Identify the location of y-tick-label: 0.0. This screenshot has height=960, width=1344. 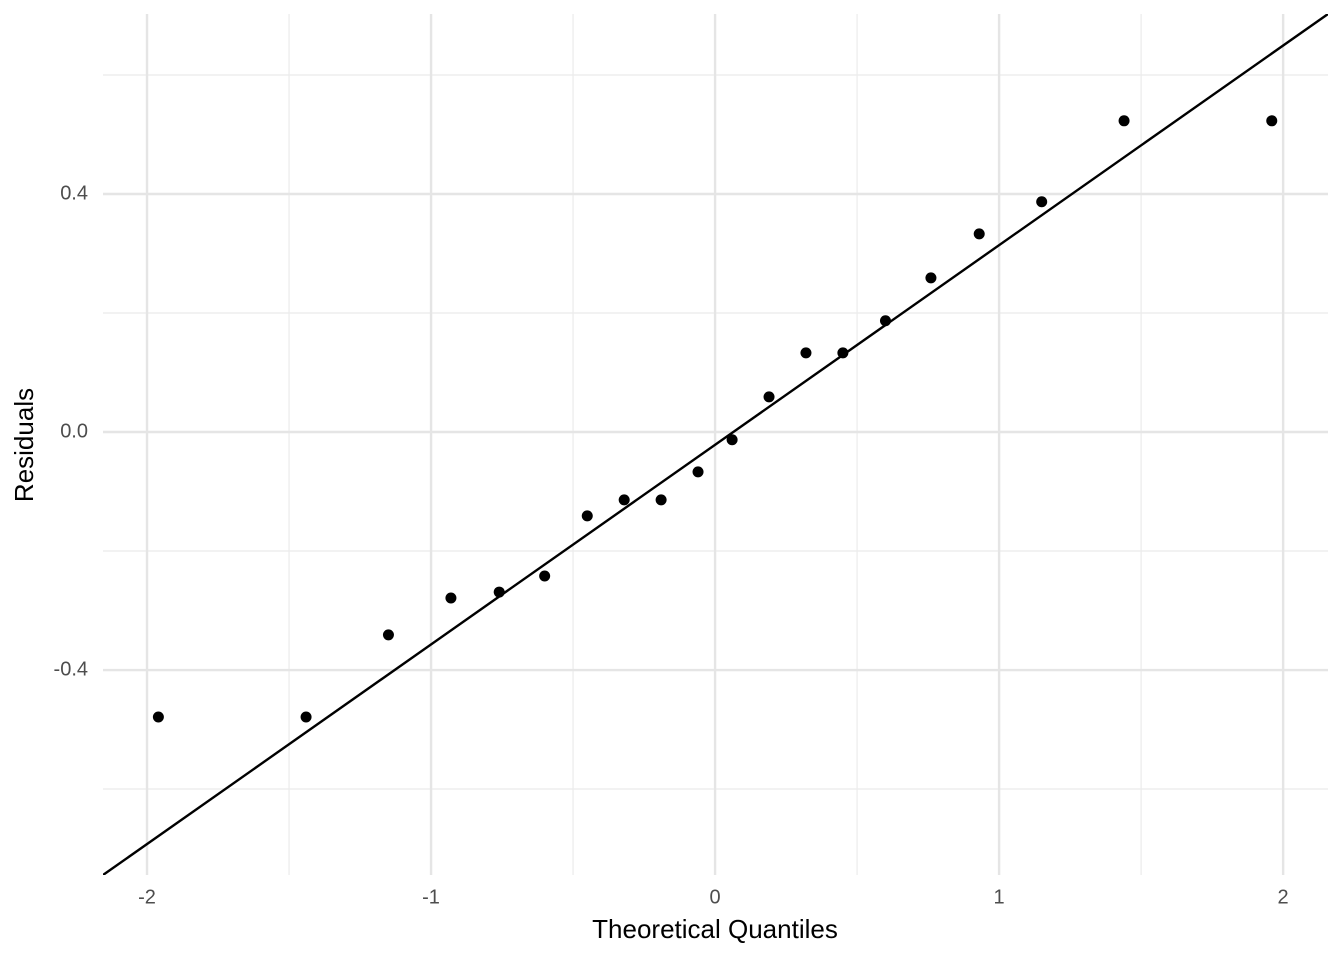
(74, 431).